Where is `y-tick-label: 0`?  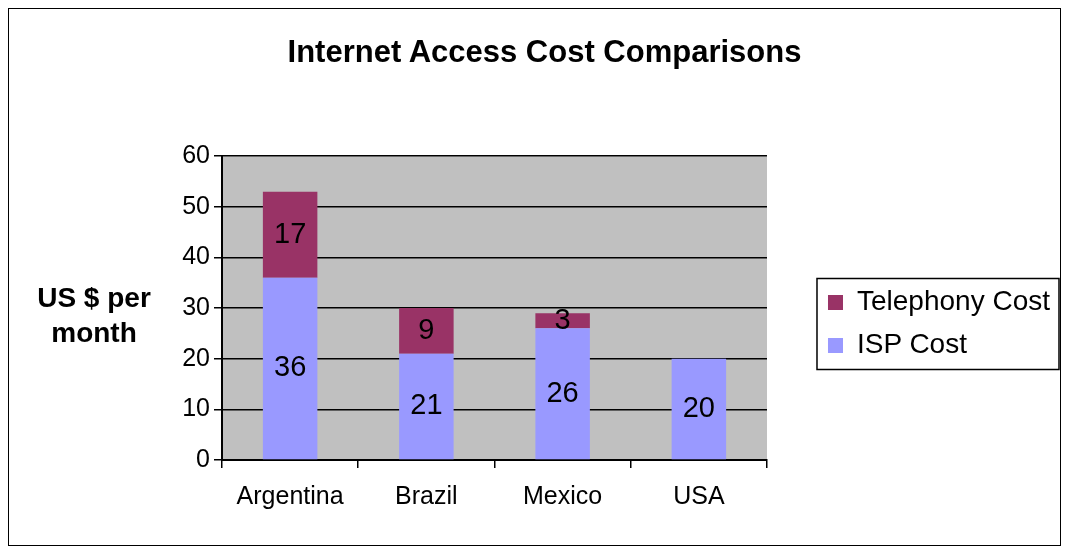 y-tick-label: 0 is located at coordinates (203, 457).